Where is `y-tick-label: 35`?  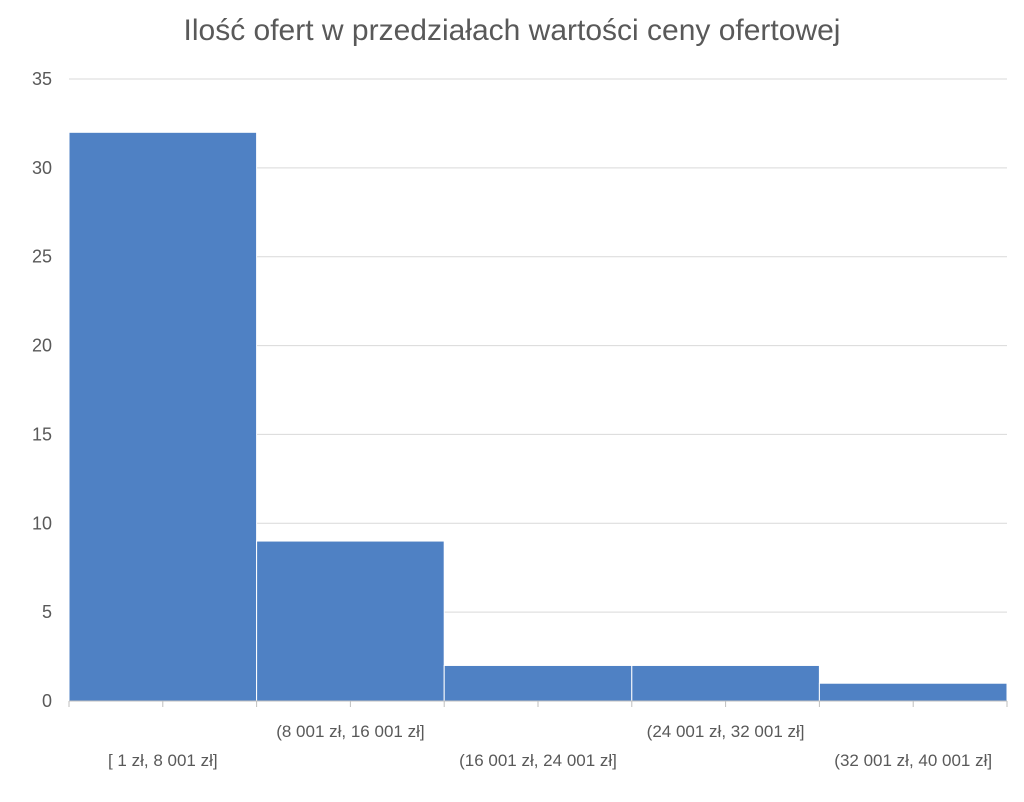
y-tick-label: 35 is located at coordinates (42, 79).